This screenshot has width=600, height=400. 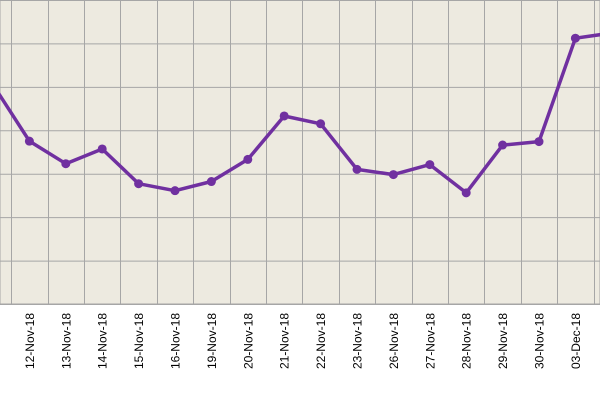 I want to click on x-tick-label: 03-Dec-18, so click(x=576, y=341).